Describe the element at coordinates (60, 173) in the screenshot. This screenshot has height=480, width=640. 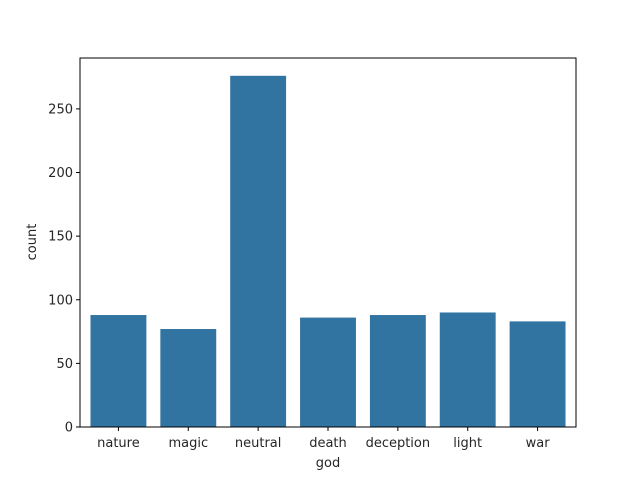
I see `y-tick-label: 200` at that location.